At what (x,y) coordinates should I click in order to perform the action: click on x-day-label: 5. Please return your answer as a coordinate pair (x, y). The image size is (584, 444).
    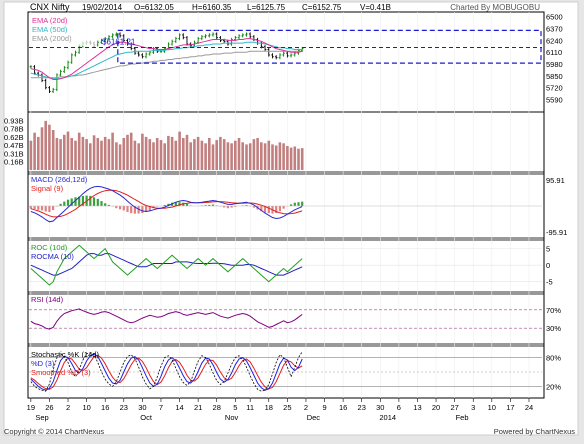
    Looking at the image, I should click on (235, 407).